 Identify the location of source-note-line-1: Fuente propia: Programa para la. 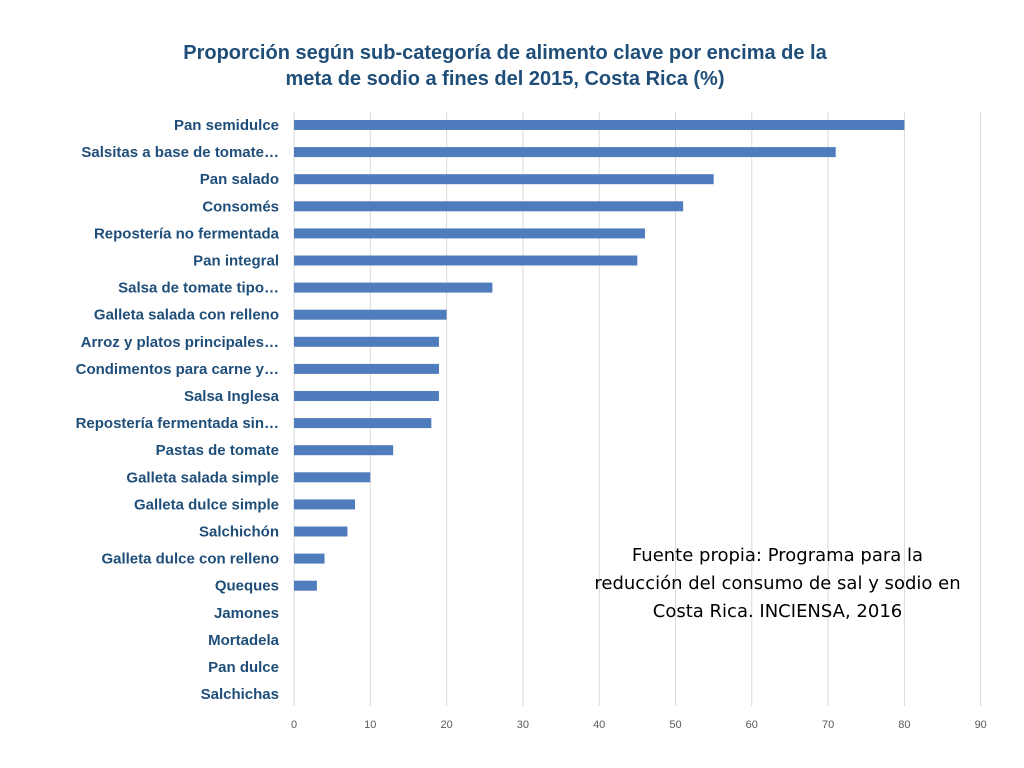
(777, 555).